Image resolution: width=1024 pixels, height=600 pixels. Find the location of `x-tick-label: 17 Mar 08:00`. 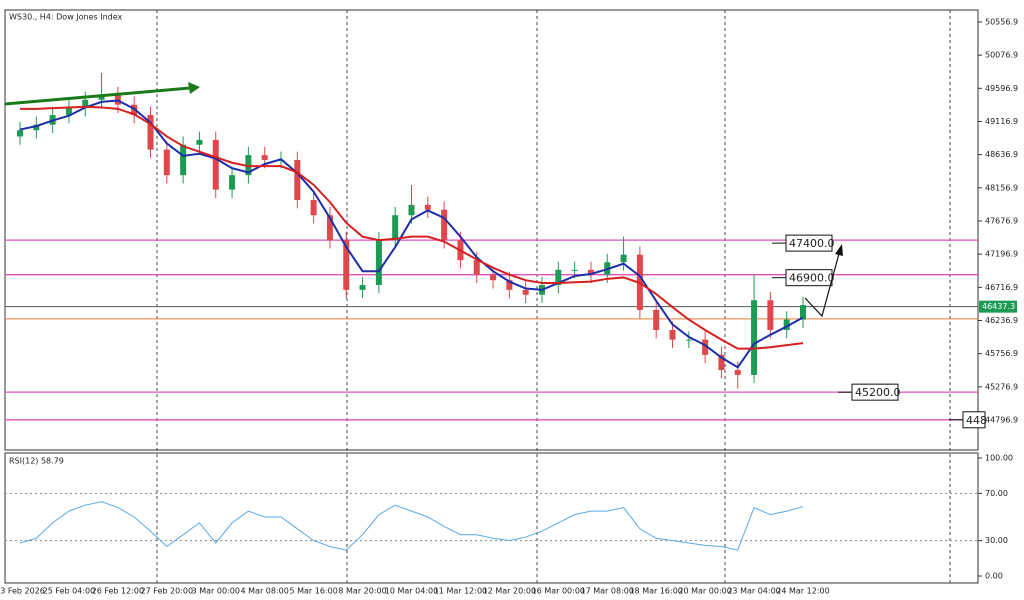

x-tick-label: 17 Mar 08:00 is located at coordinates (607, 591).